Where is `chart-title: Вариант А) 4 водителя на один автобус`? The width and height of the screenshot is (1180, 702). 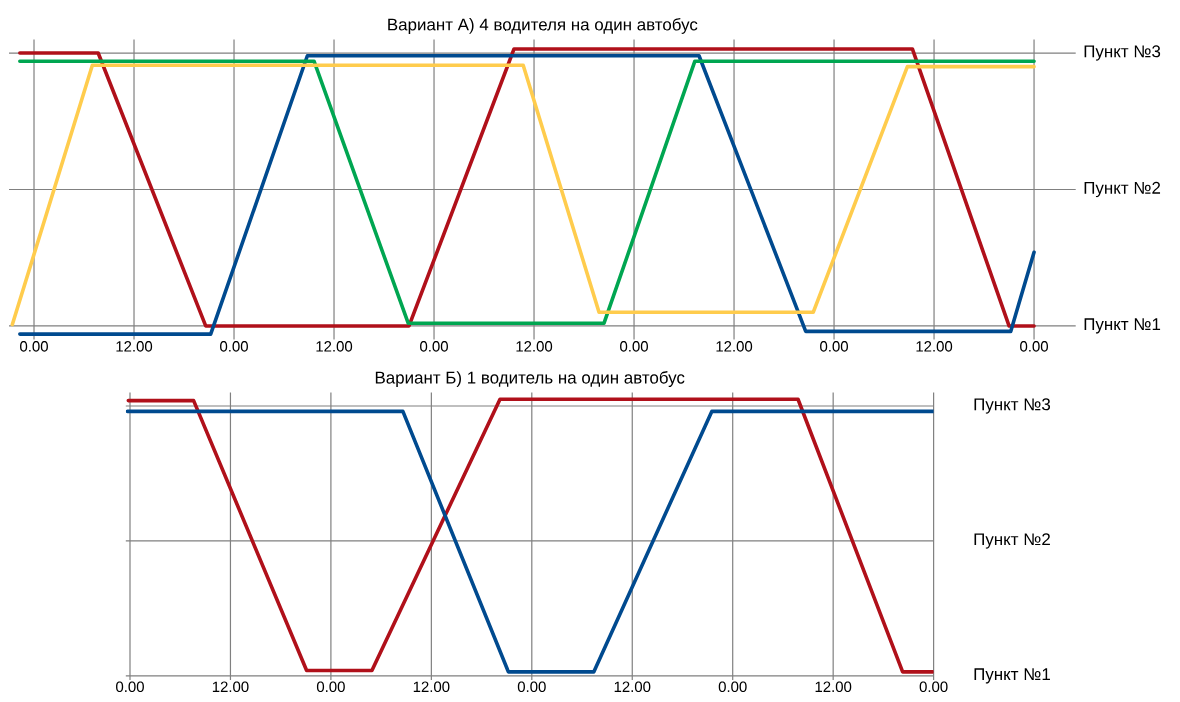
chart-title: Вариант А) 4 водителя на один автобус is located at coordinates (543, 25).